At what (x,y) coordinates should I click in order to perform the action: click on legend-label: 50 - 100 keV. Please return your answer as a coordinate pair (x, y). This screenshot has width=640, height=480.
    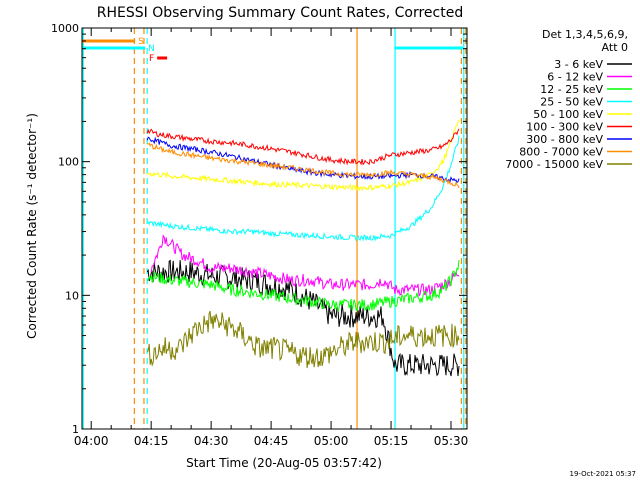
    Looking at the image, I should click on (568, 114).